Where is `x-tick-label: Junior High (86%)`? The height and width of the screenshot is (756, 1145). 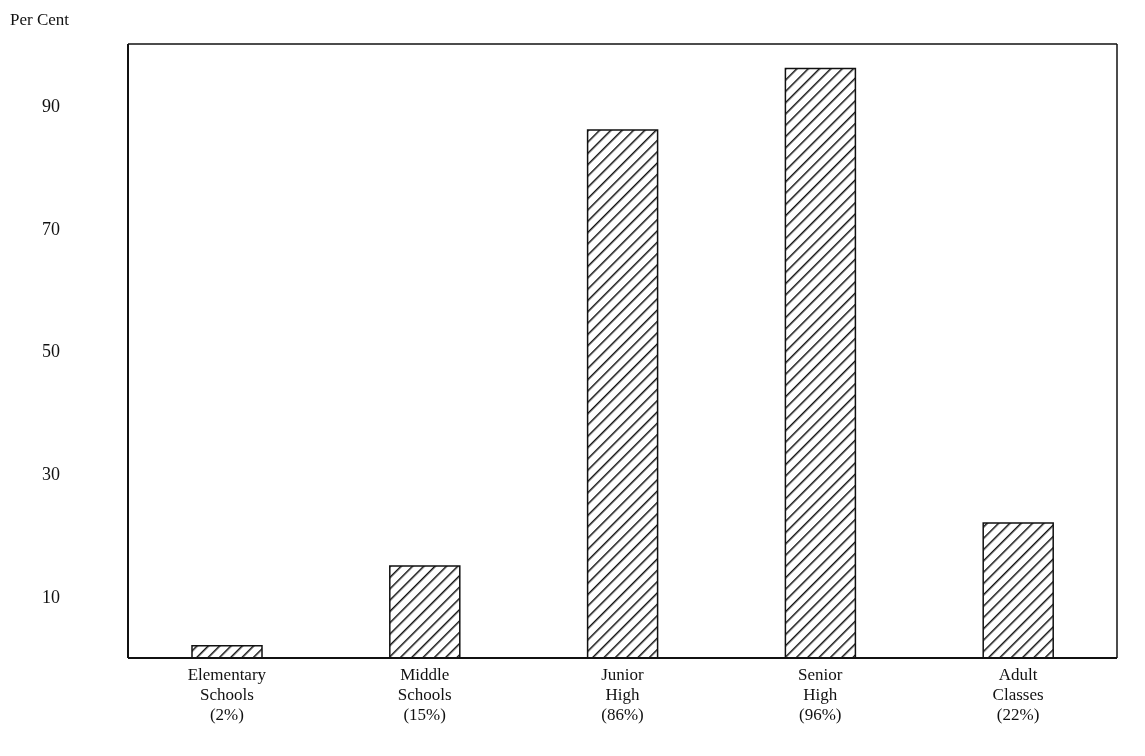 x-tick-label: Junior High (86%) is located at coordinates (623, 694).